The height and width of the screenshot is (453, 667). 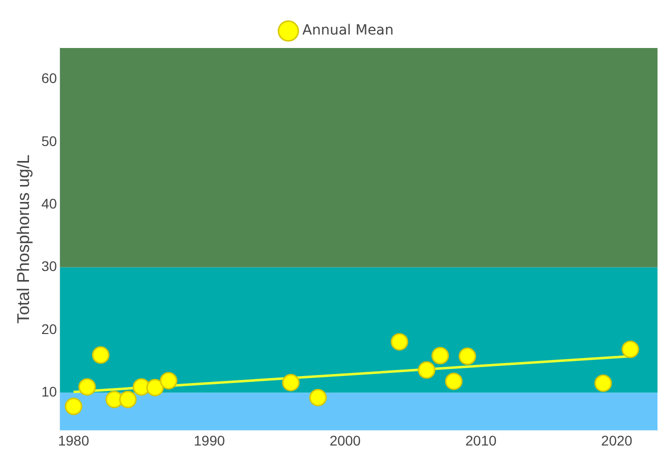 What do you see at coordinates (49, 78) in the screenshot?
I see `y-tick-label: 60` at bounding box center [49, 78].